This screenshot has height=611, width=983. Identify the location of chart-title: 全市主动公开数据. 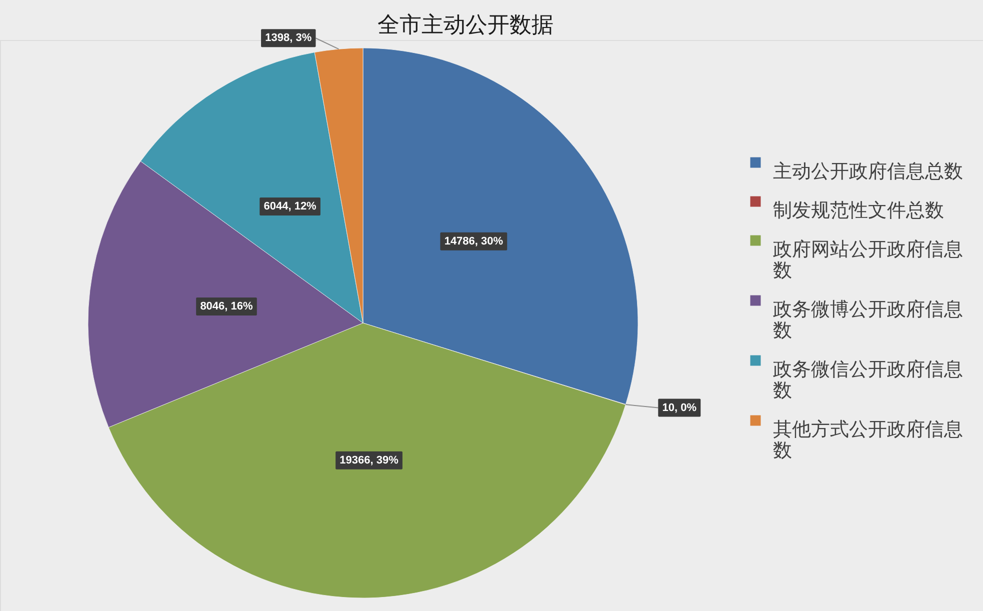
(466, 25).